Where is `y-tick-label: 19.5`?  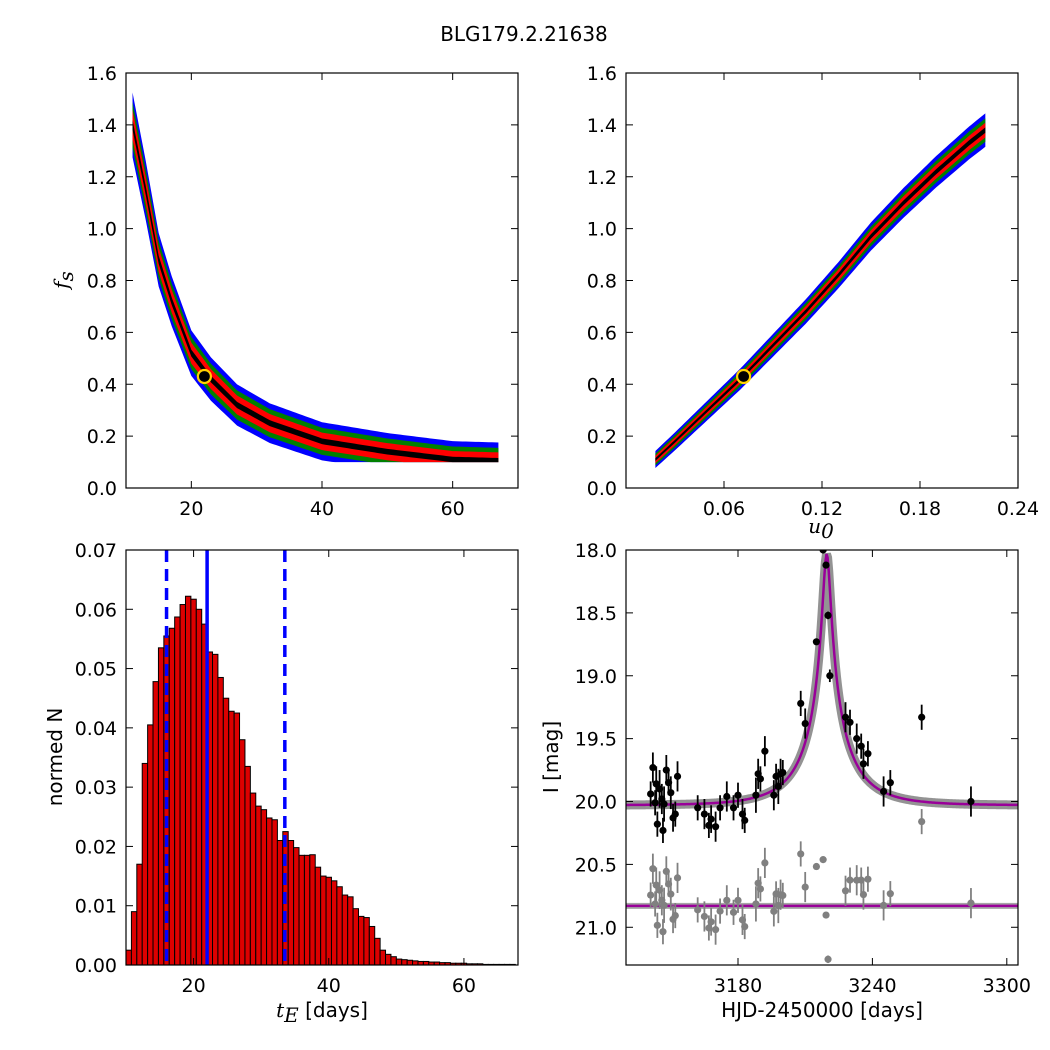
y-tick-label: 19.5 is located at coordinates (596, 740).